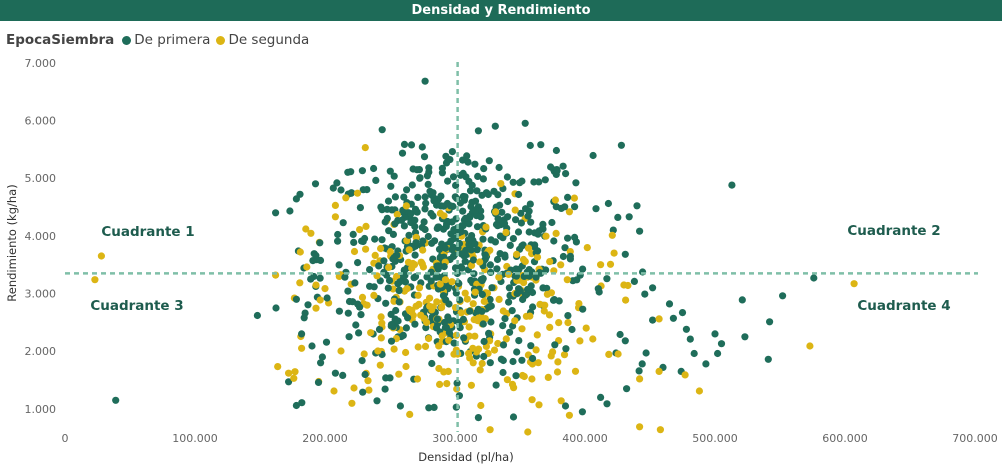 The image size is (1002, 467). I want to click on legend-swatch-de-segunda, so click(221, 40).